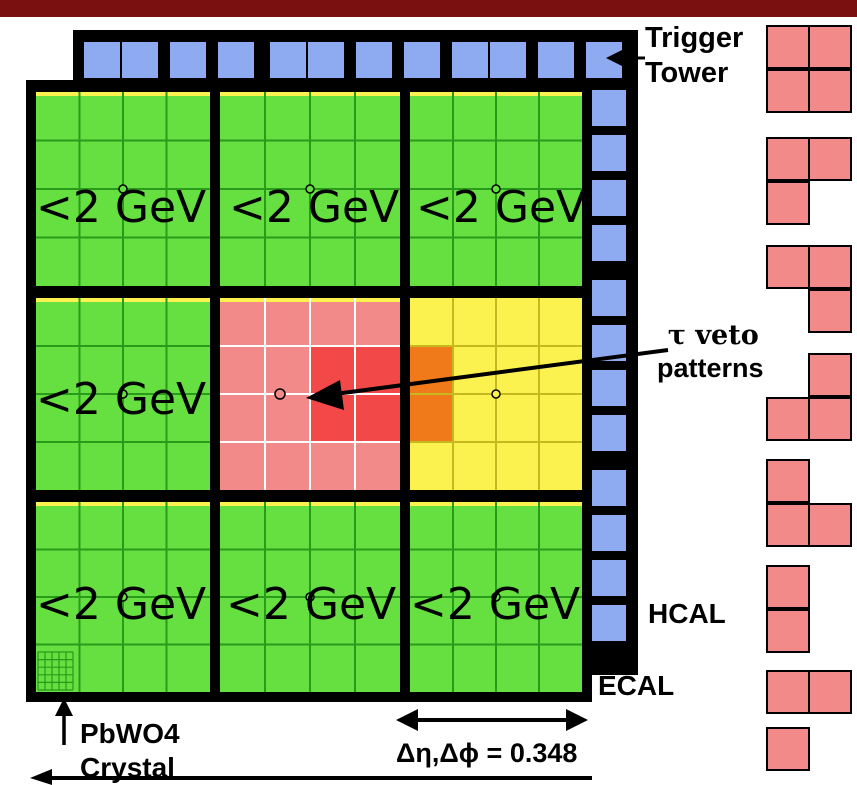 The width and height of the screenshot is (857, 785). Describe the element at coordinates (636, 685) in the screenshot. I see `ecal-label: ECAL` at that location.